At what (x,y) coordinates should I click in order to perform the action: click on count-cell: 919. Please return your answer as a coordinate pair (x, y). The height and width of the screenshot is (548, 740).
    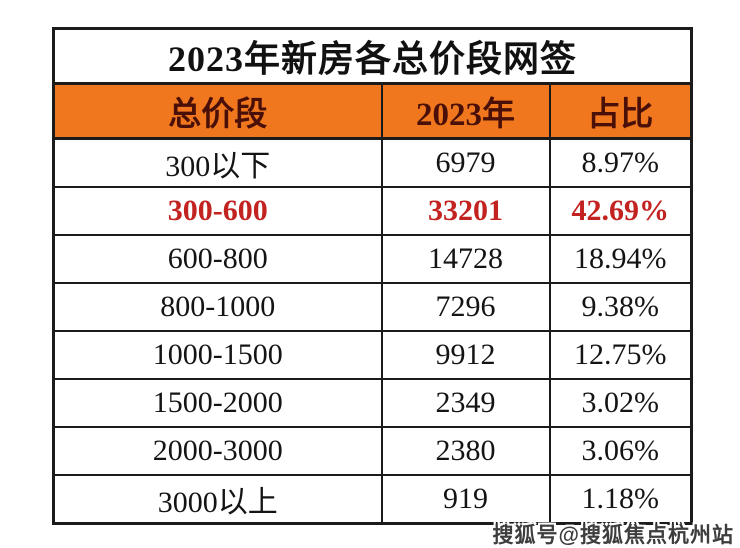
    Looking at the image, I should click on (465, 499).